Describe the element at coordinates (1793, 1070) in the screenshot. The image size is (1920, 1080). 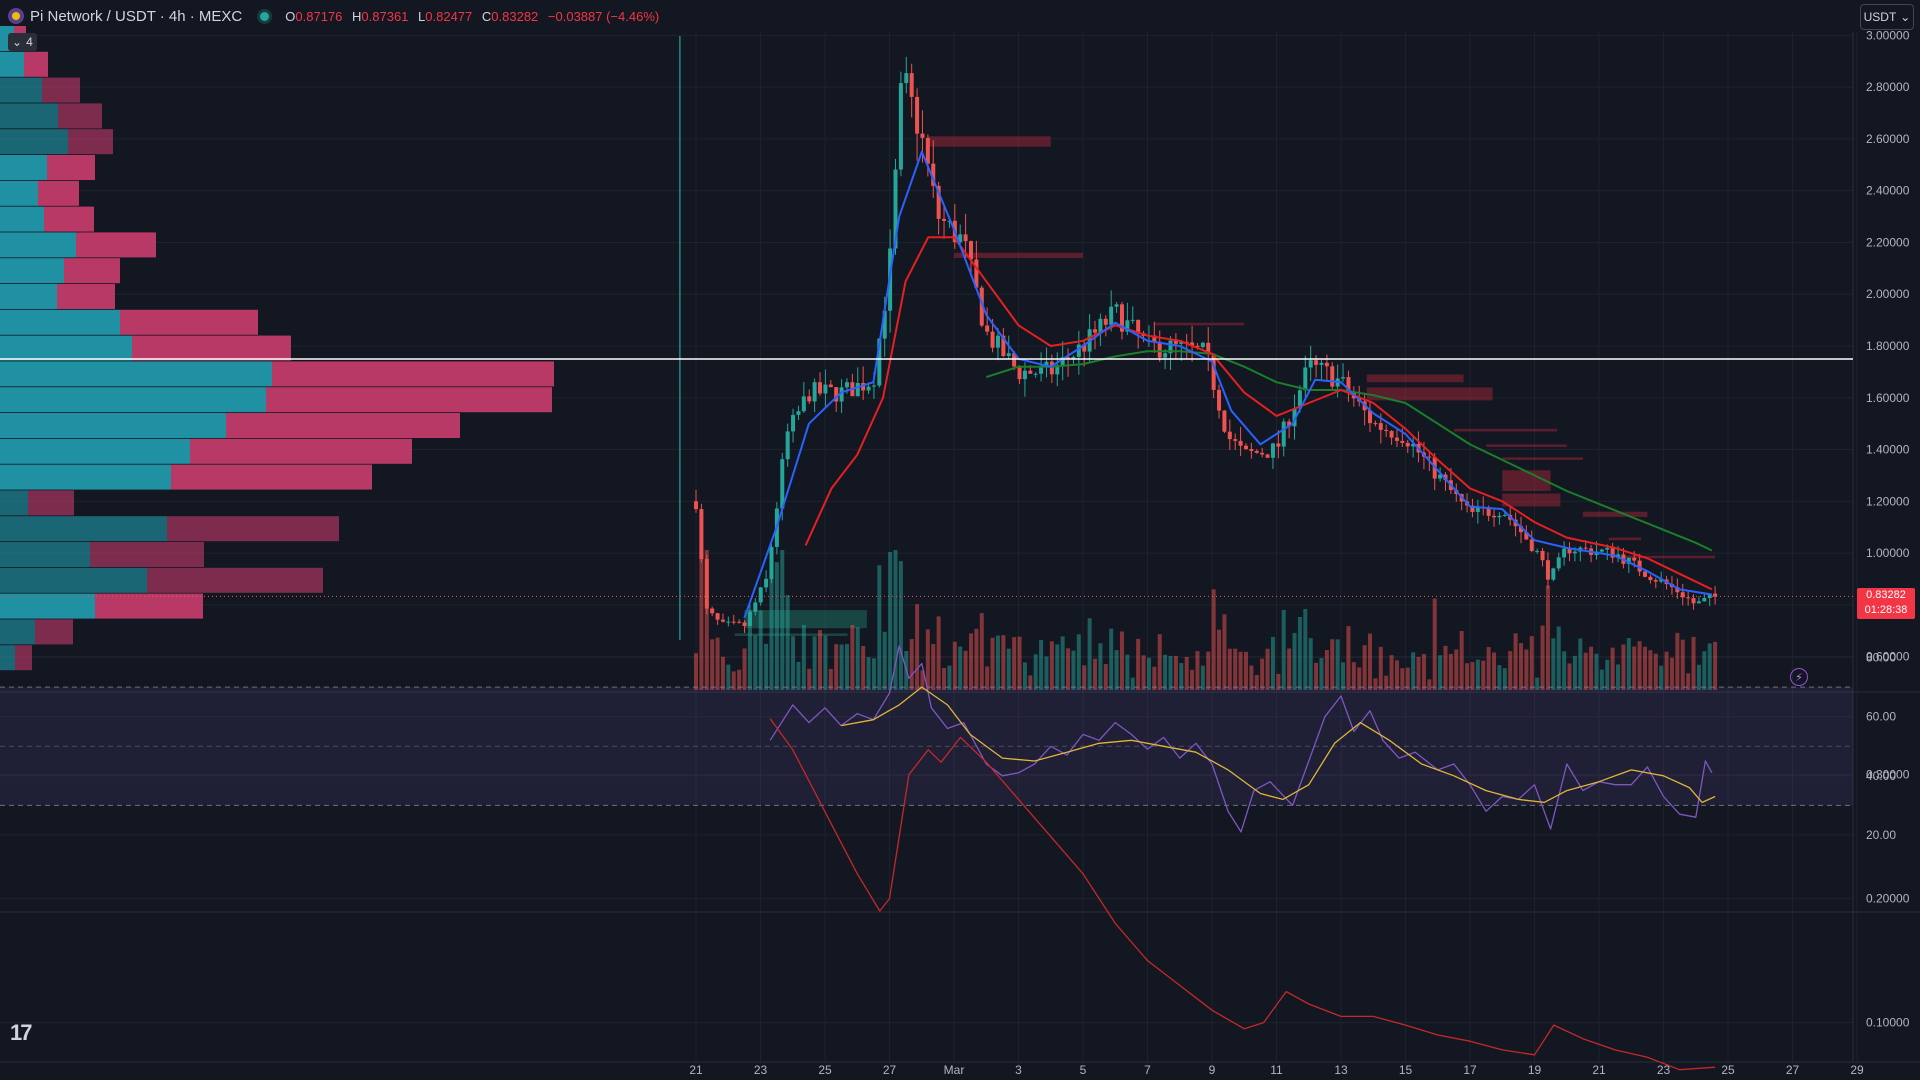
I see `time-axis-label: 27` at that location.